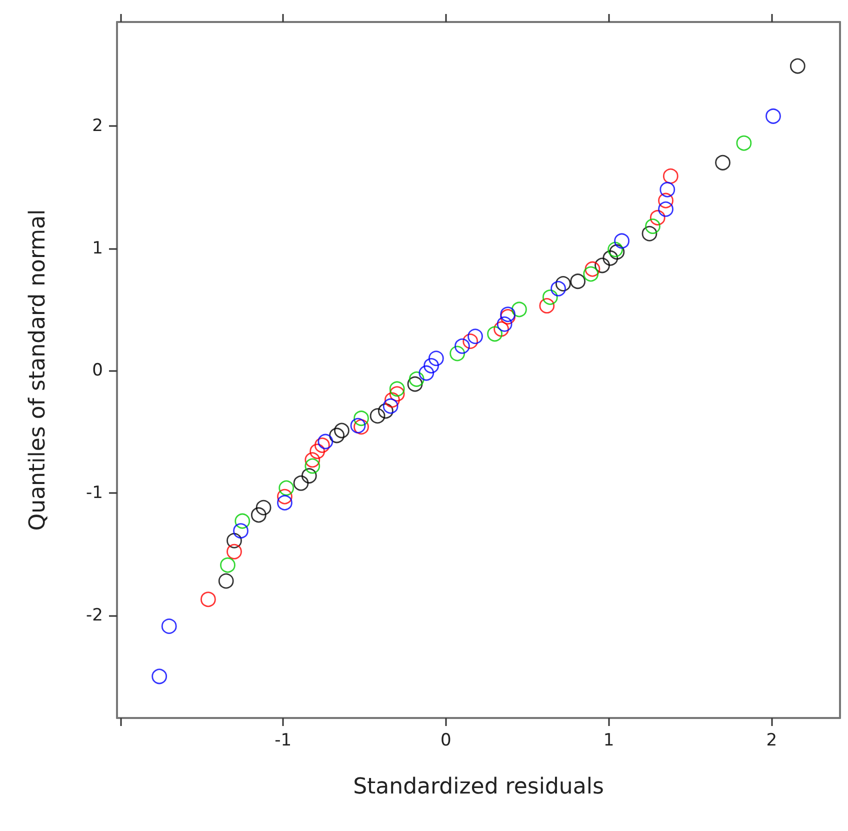 The image size is (848, 831). Describe the element at coordinates (772, 740) in the screenshot. I see `x-tick-label: 2` at that location.